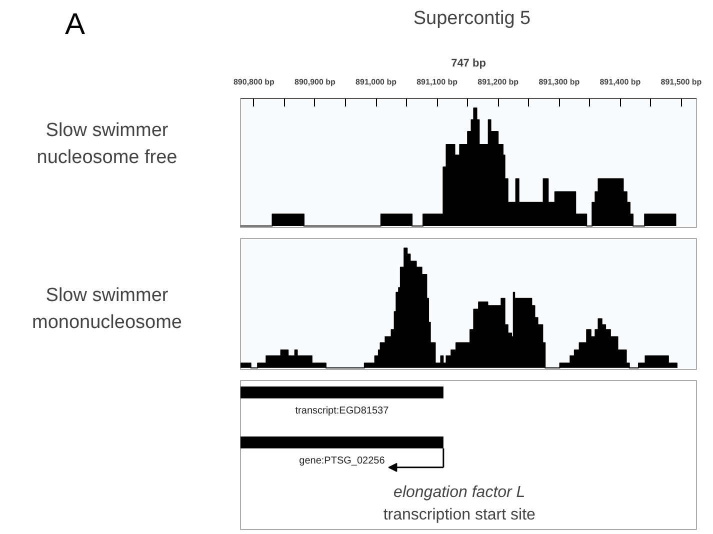 This screenshot has height=534, width=713. I want to click on x-tick-label: 891,300 bp, so click(559, 82).